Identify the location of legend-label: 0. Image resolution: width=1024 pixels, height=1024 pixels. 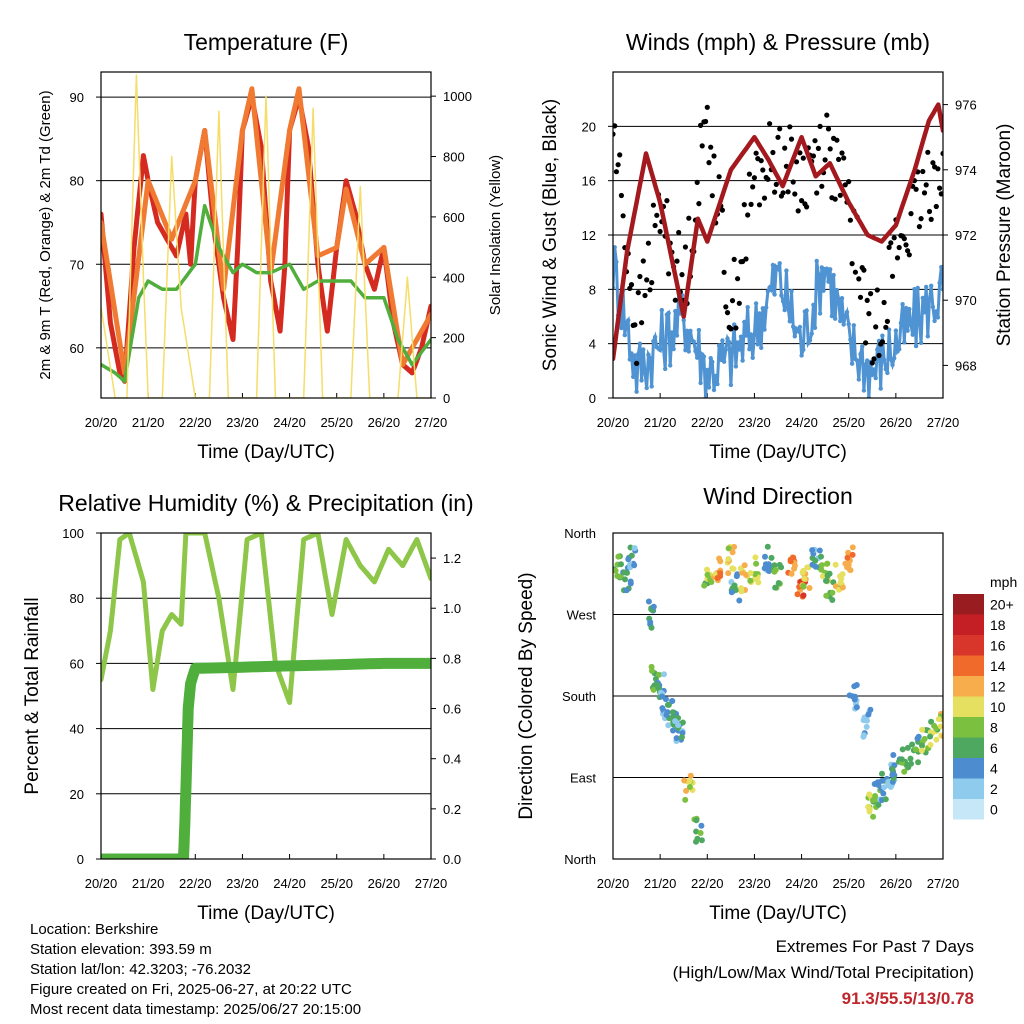
(994, 809).